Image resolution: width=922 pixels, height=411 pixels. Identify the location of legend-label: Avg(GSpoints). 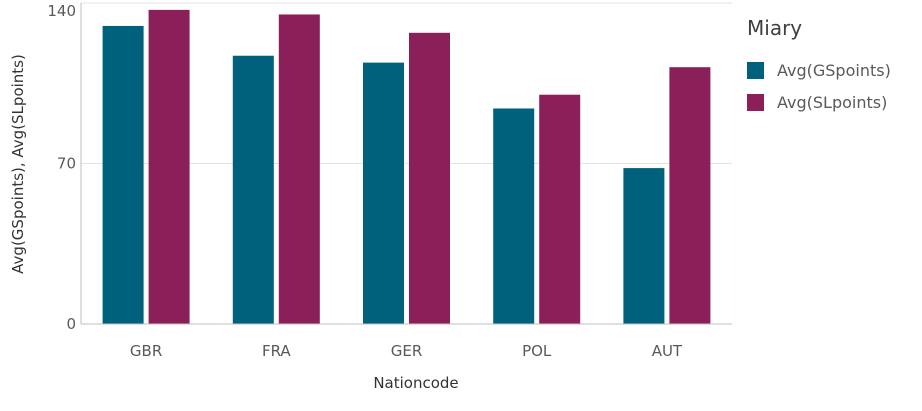
(834, 70).